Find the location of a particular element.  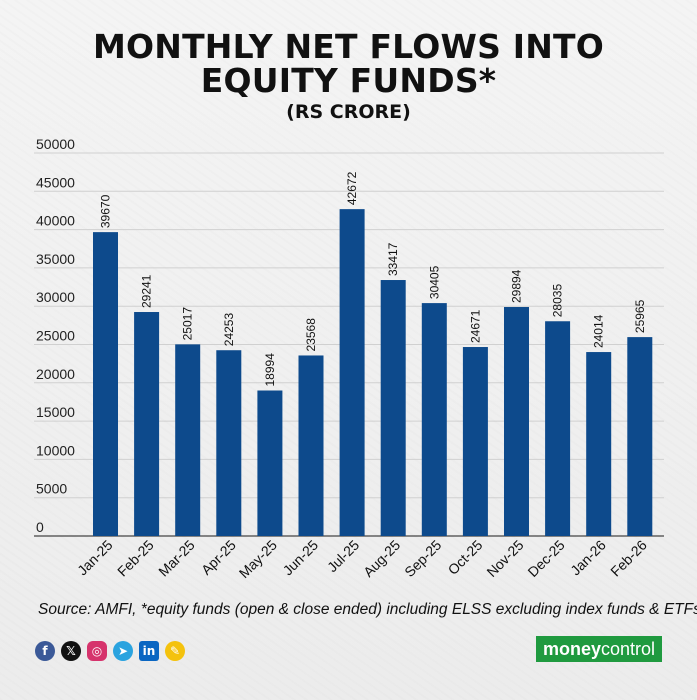

moneycontrol-logo: money control is located at coordinates (599, 649).